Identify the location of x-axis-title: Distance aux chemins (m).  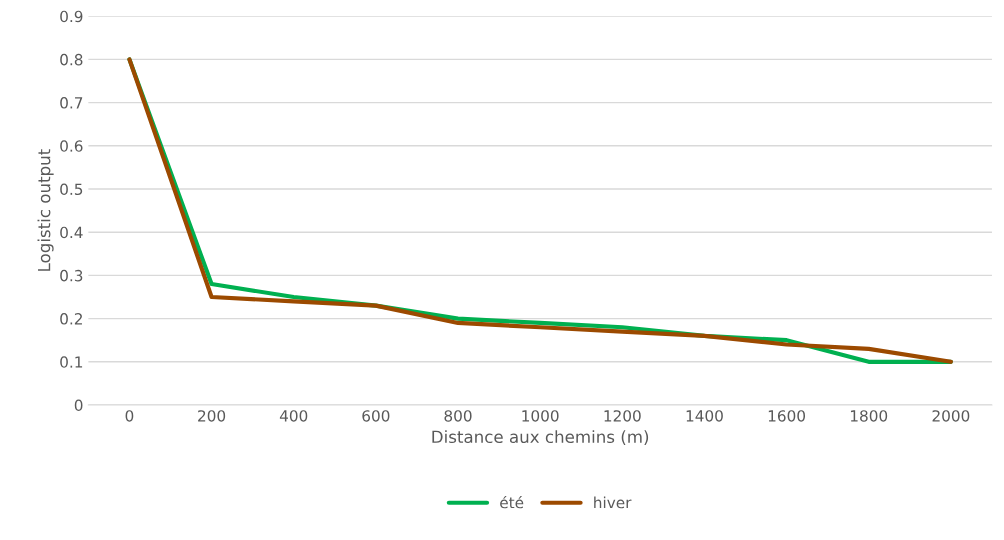
(540, 438).